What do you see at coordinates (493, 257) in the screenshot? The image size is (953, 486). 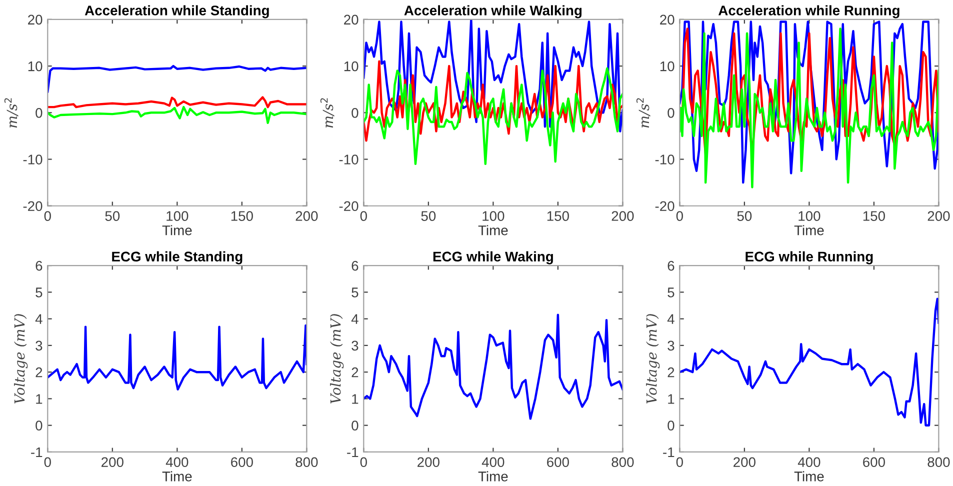 I see `chart-title: ECG while Waking` at bounding box center [493, 257].